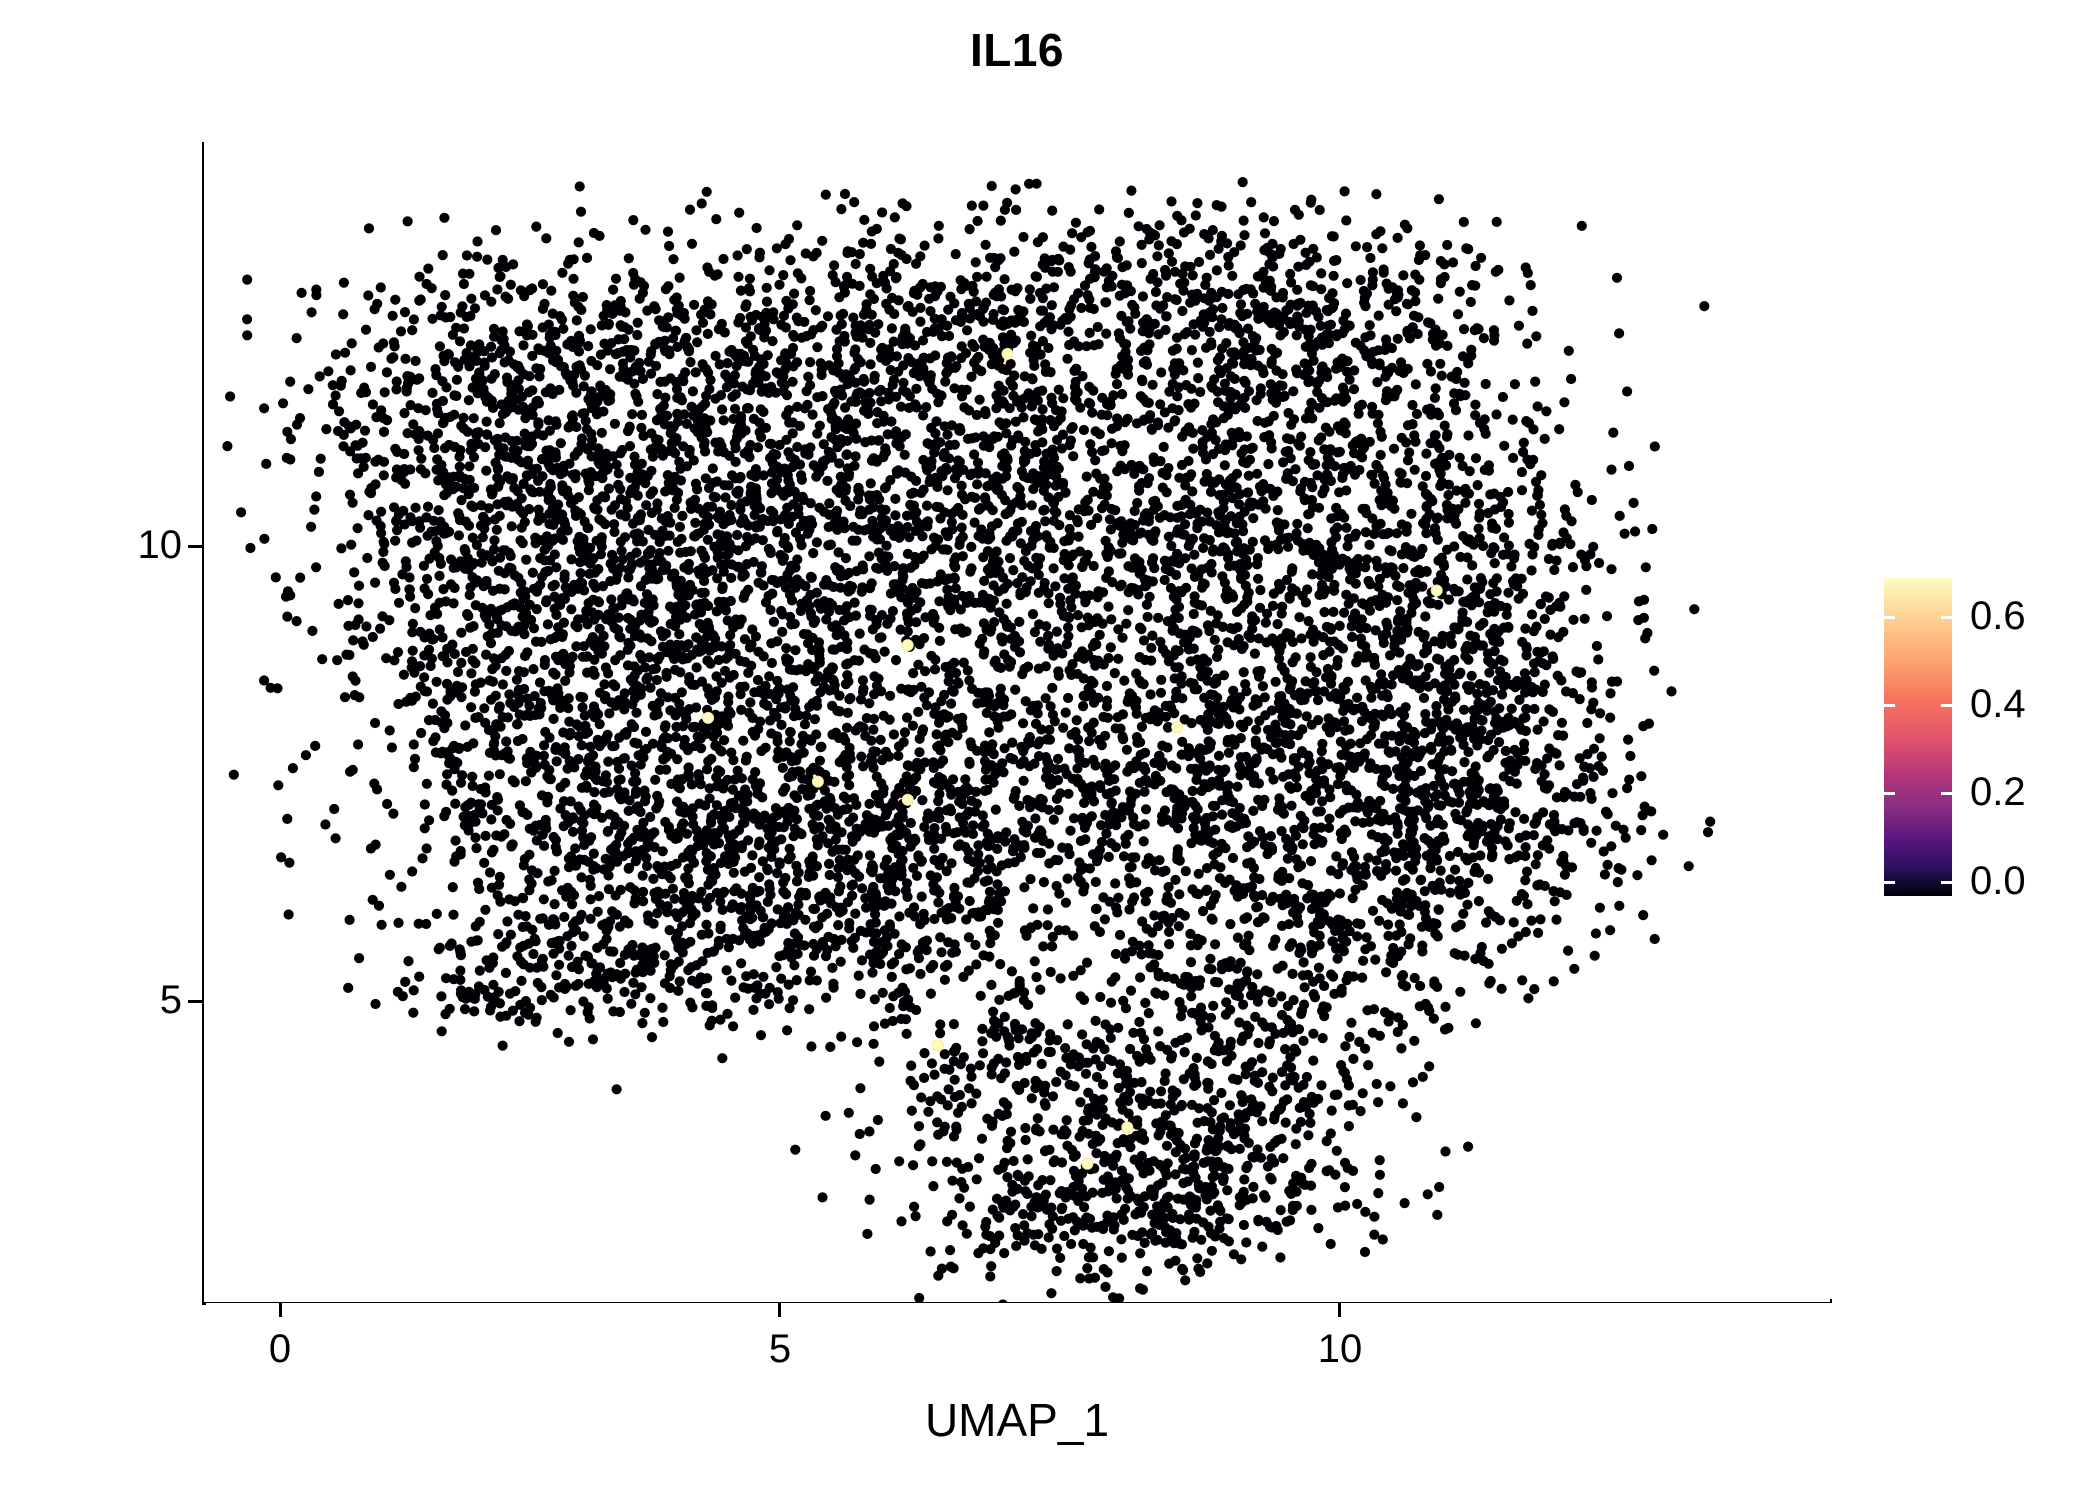 This screenshot has height=1500, width=2100. I want to click on legend-label-0.6: 0.6, so click(1998, 616).